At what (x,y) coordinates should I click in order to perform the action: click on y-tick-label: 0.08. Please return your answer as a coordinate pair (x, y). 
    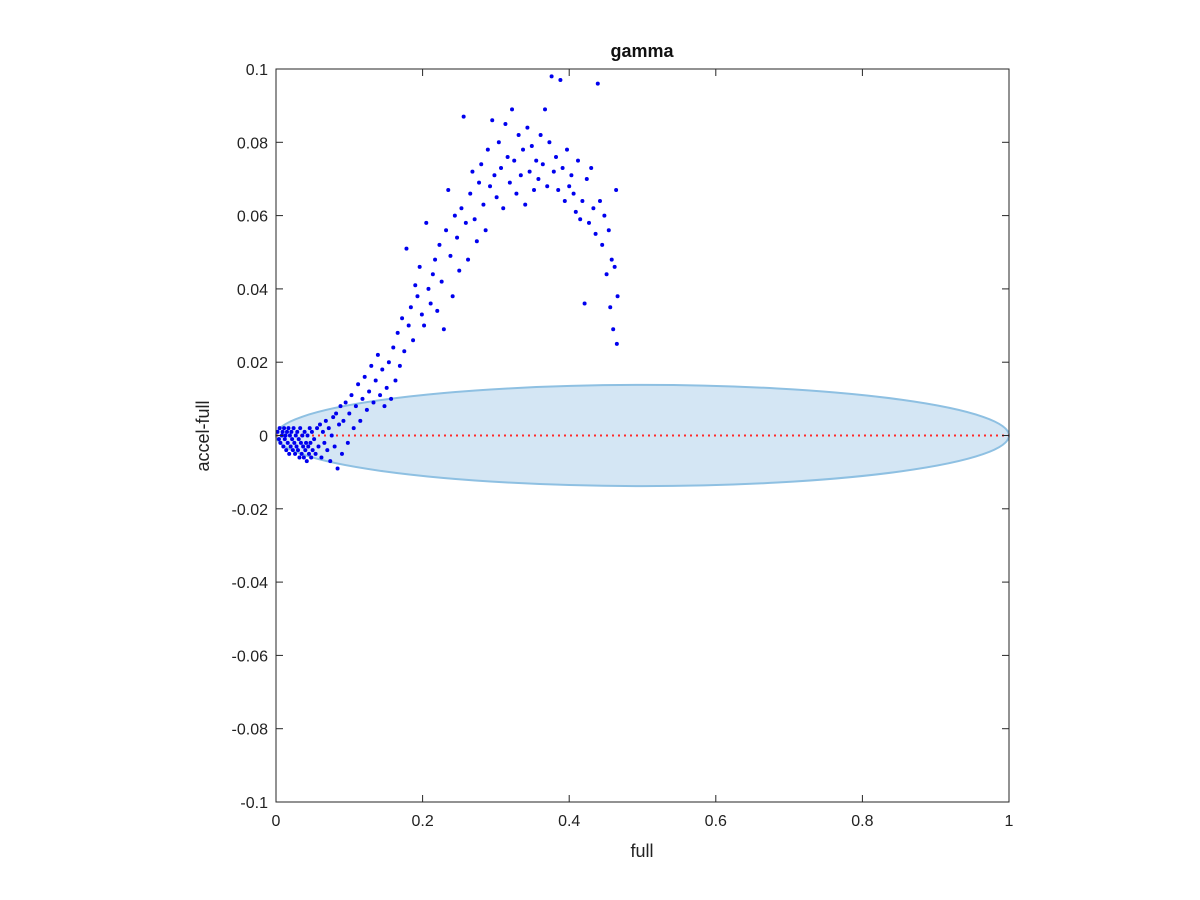
    Looking at the image, I should click on (252, 143).